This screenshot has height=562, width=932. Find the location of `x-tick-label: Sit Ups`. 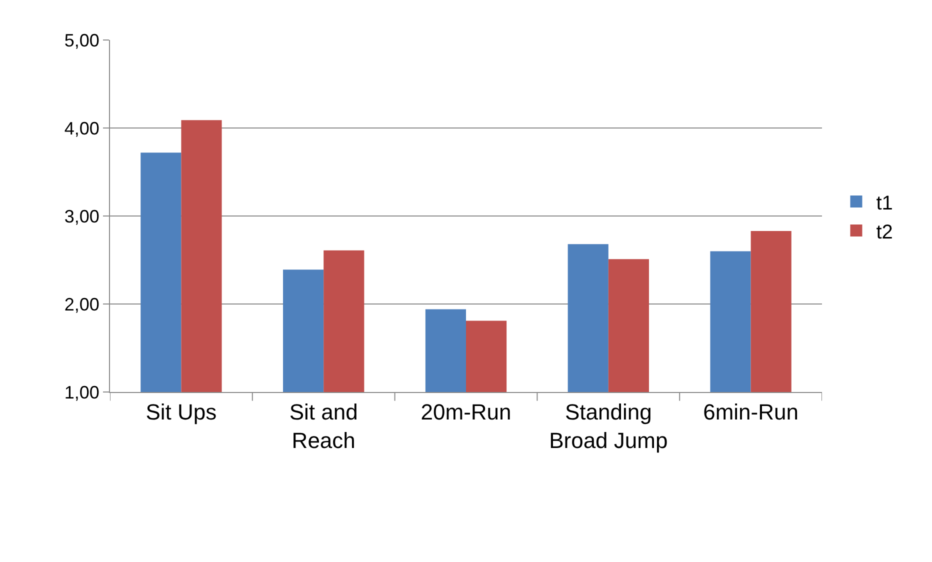

x-tick-label: Sit Ups is located at coordinates (181, 411).